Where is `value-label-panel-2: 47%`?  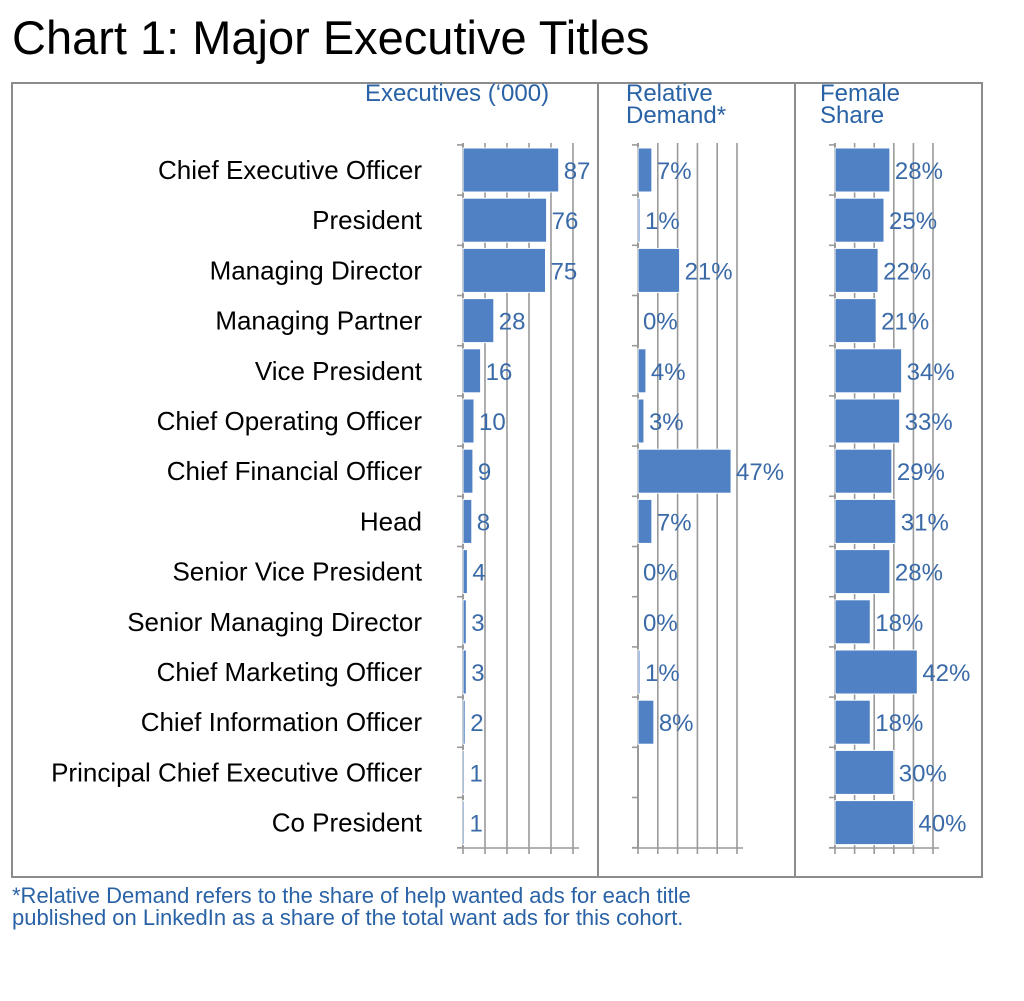 value-label-panel-2: 47% is located at coordinates (760, 472).